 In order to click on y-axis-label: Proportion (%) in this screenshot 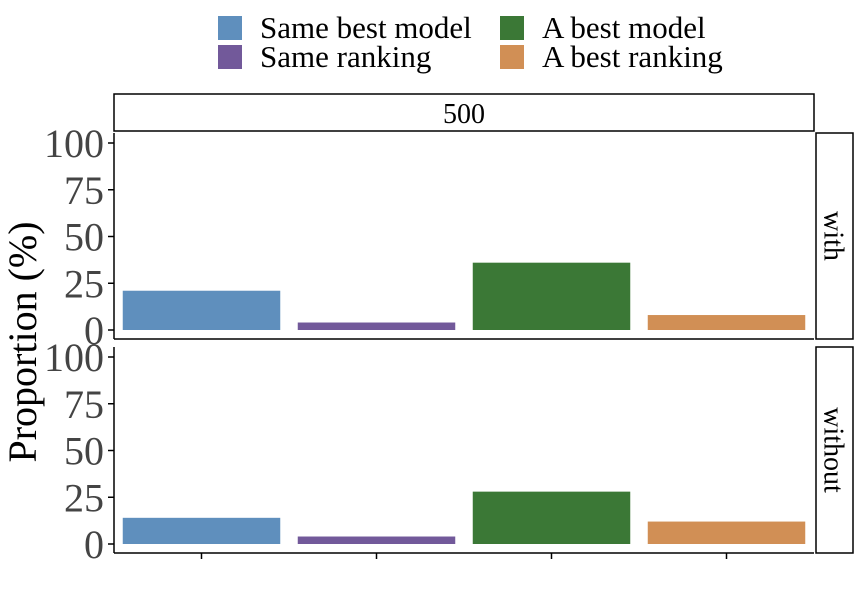, I will do `click(22, 341)`.